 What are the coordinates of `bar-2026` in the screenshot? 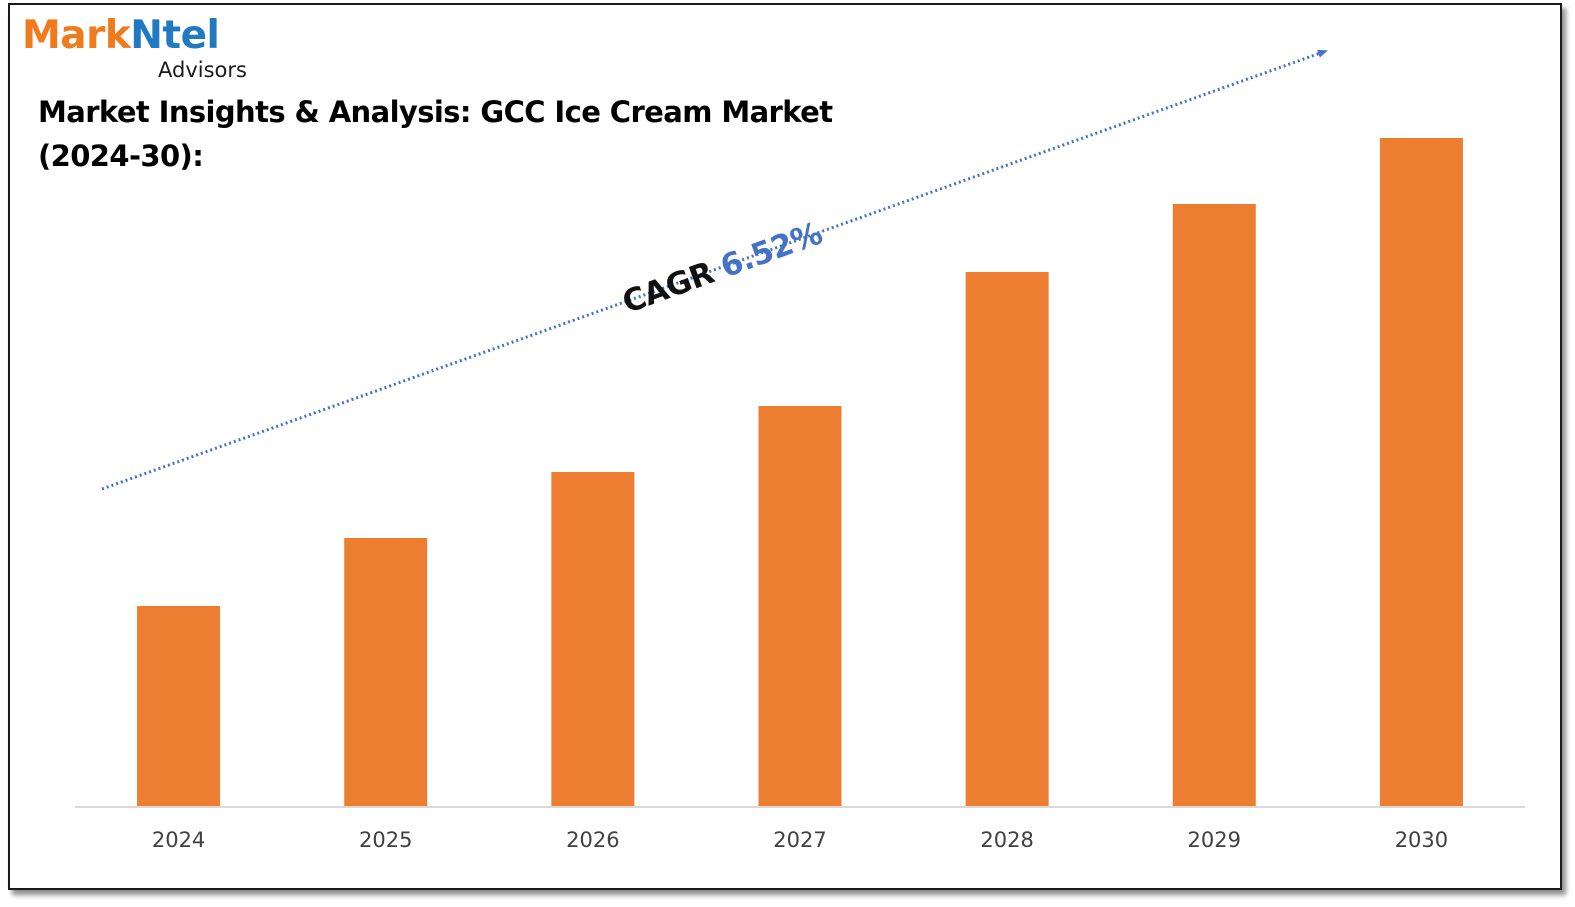 It's located at (593, 639).